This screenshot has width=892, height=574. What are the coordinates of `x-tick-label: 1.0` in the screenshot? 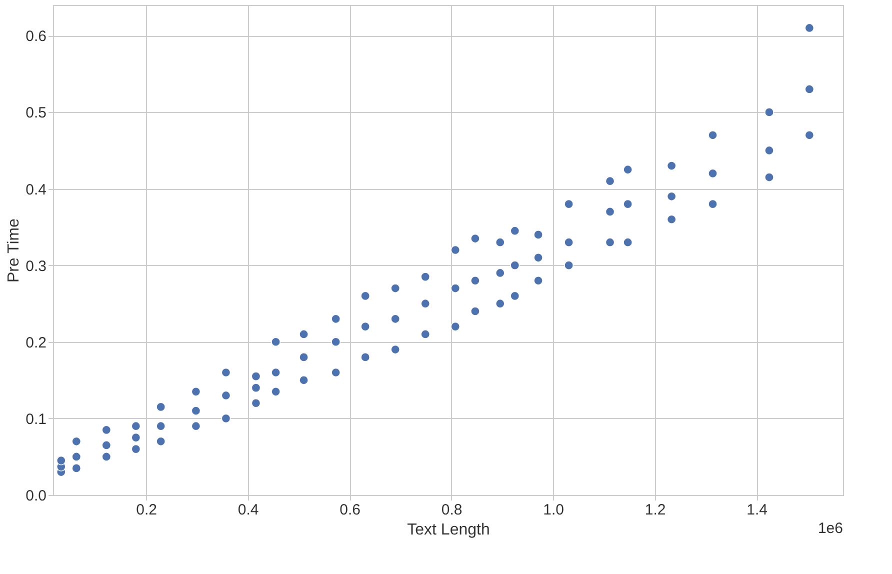 It's located at (553, 510).